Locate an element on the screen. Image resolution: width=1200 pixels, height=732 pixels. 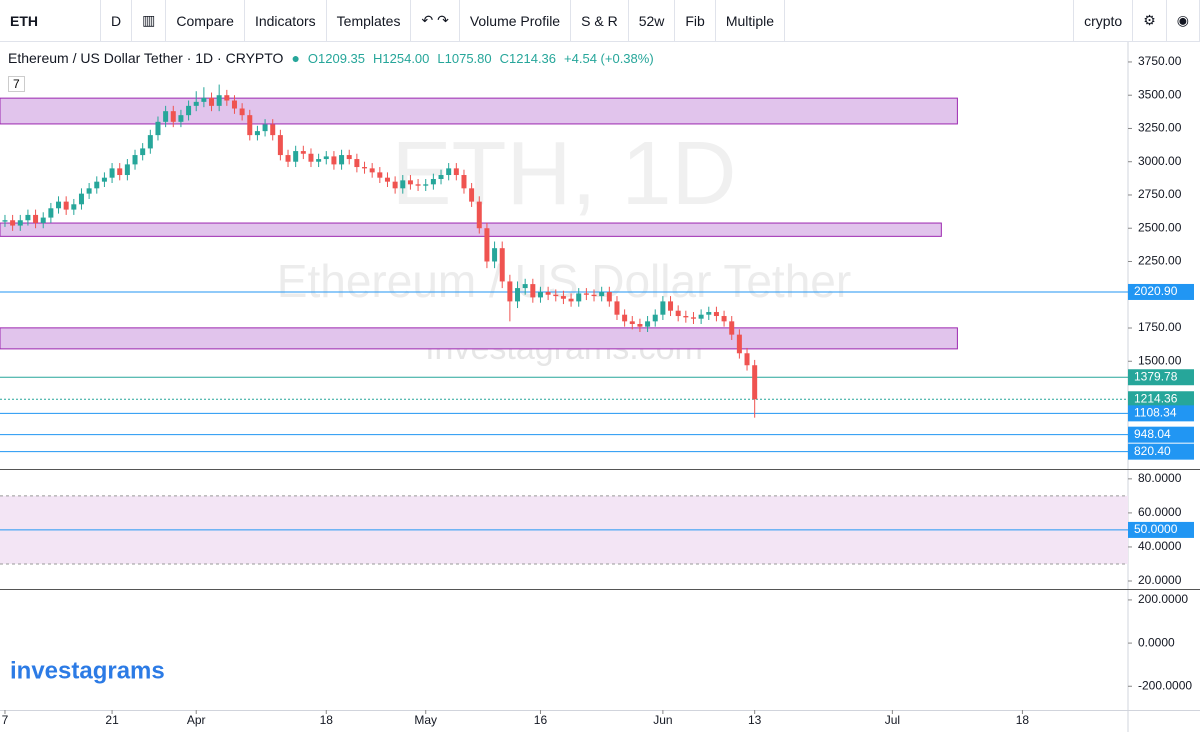
x-tick-label: 21 is located at coordinates (112, 720).